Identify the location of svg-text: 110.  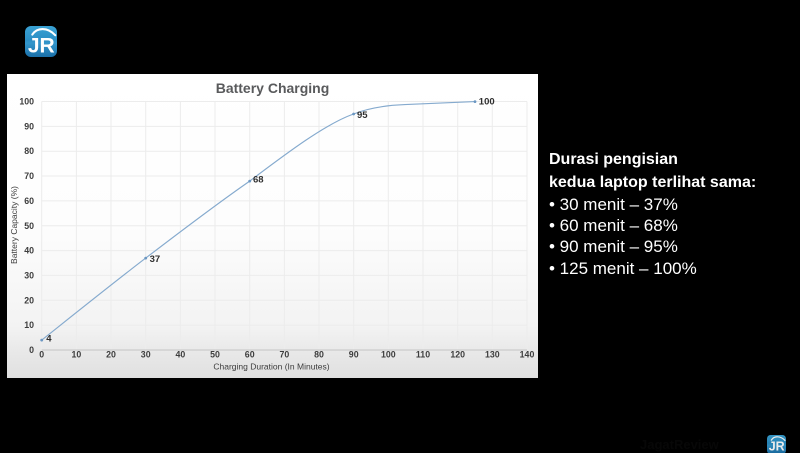
(423, 355).